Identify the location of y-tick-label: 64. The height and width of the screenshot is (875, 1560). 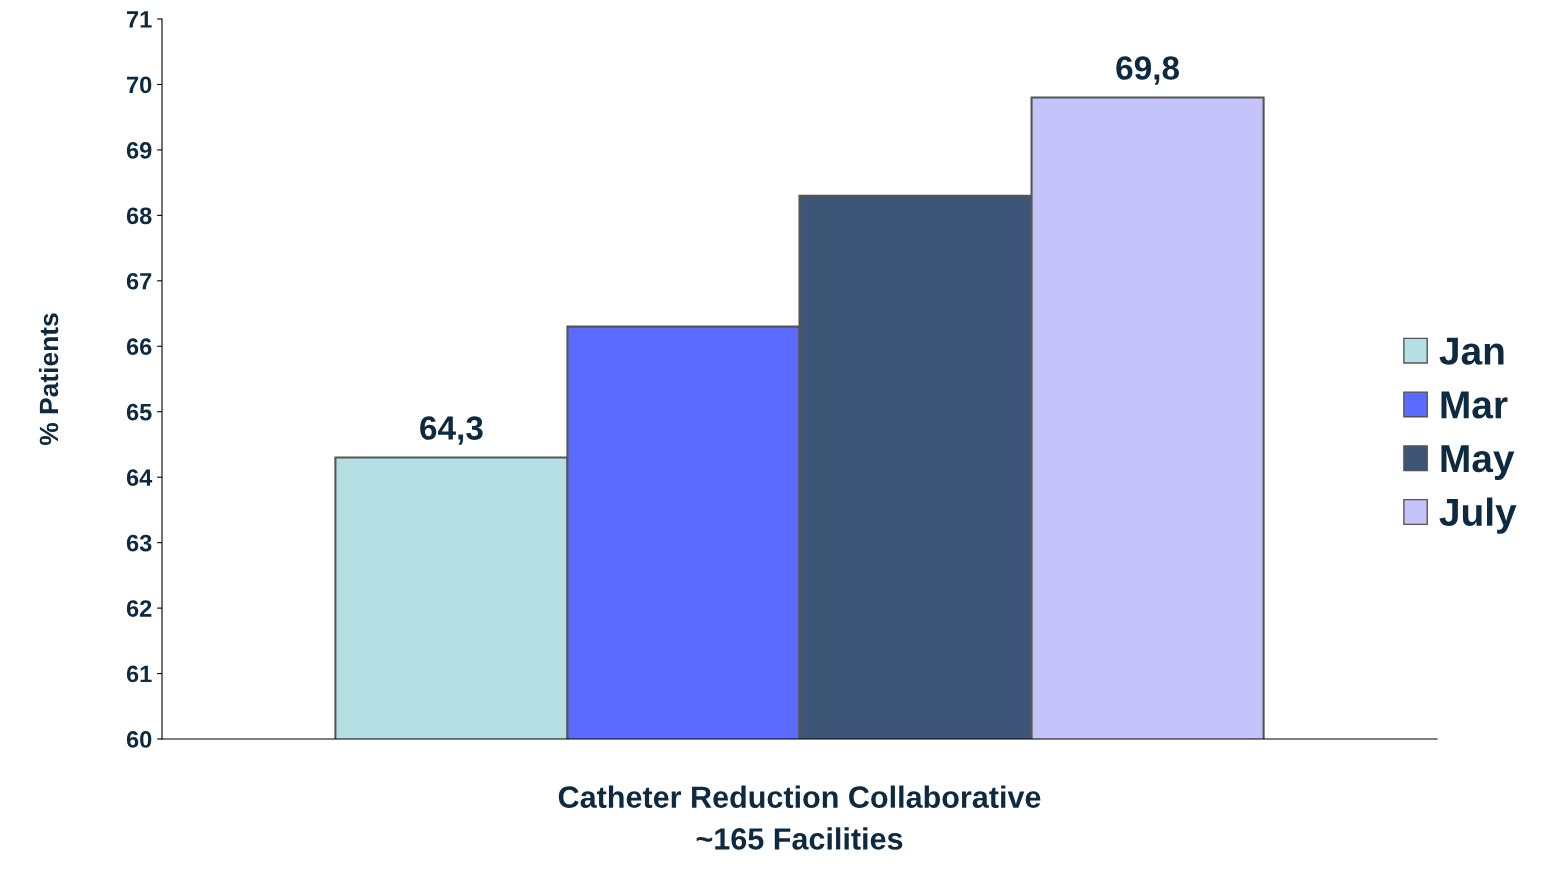
(139, 477).